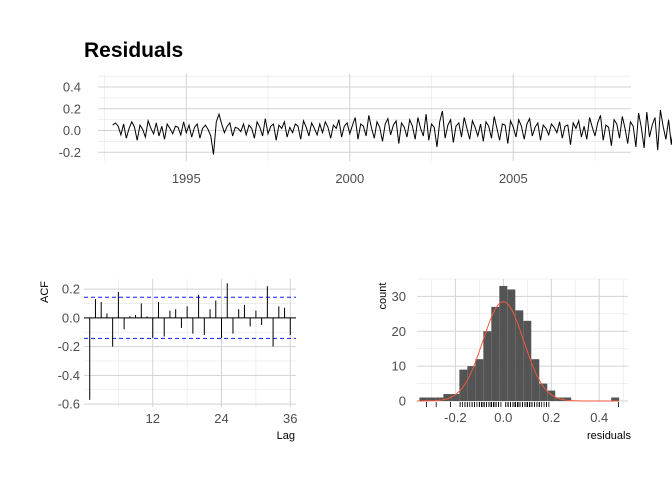  What do you see at coordinates (455, 417) in the screenshot?
I see `x-tick-label: -0.2` at bounding box center [455, 417].